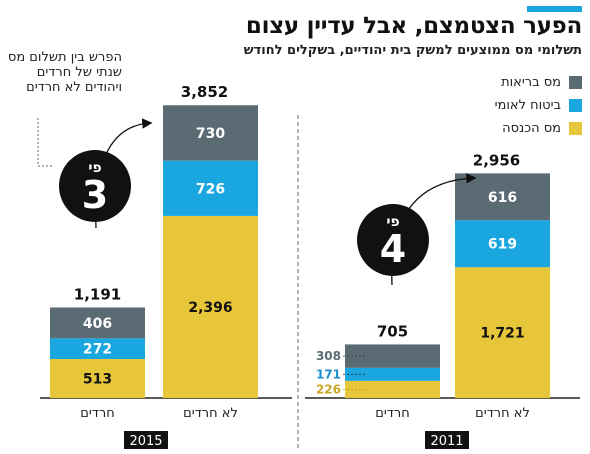 This screenshot has width=590, height=454. I want to click on legend-label-health: מס בריאות, so click(531, 82).